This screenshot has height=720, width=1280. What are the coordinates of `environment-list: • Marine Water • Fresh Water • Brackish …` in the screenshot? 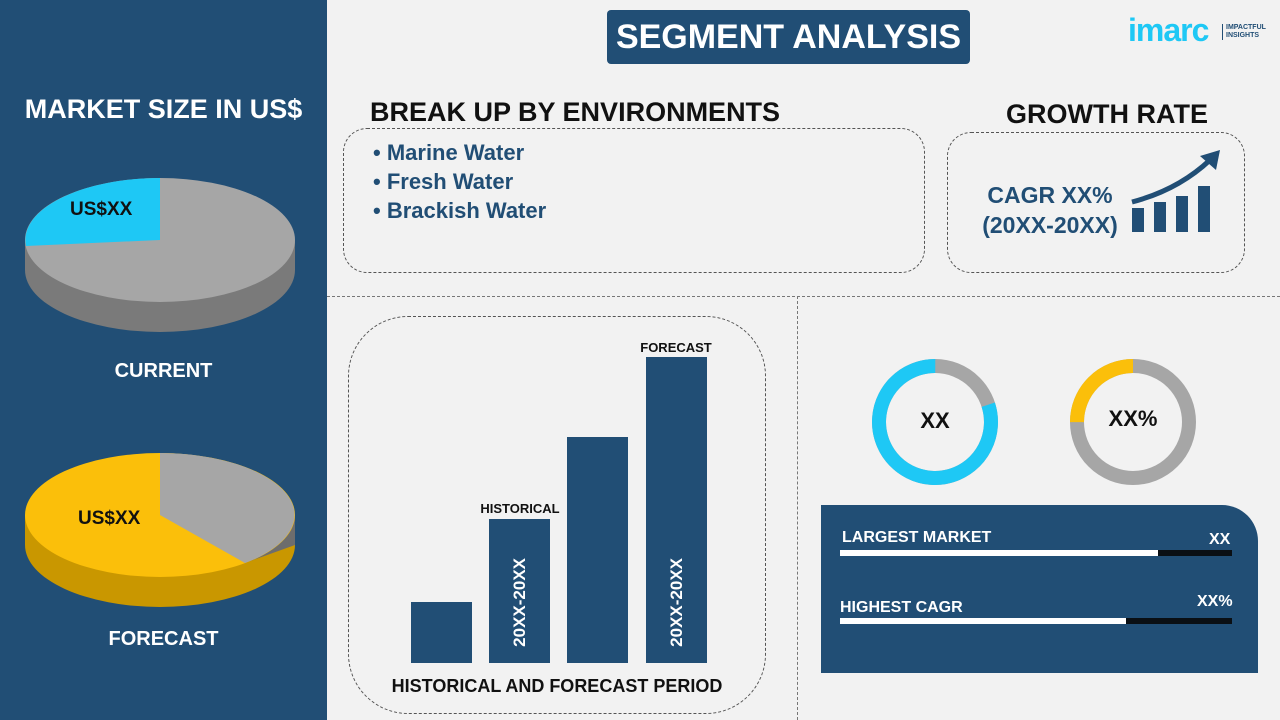 It's located at (459, 181).